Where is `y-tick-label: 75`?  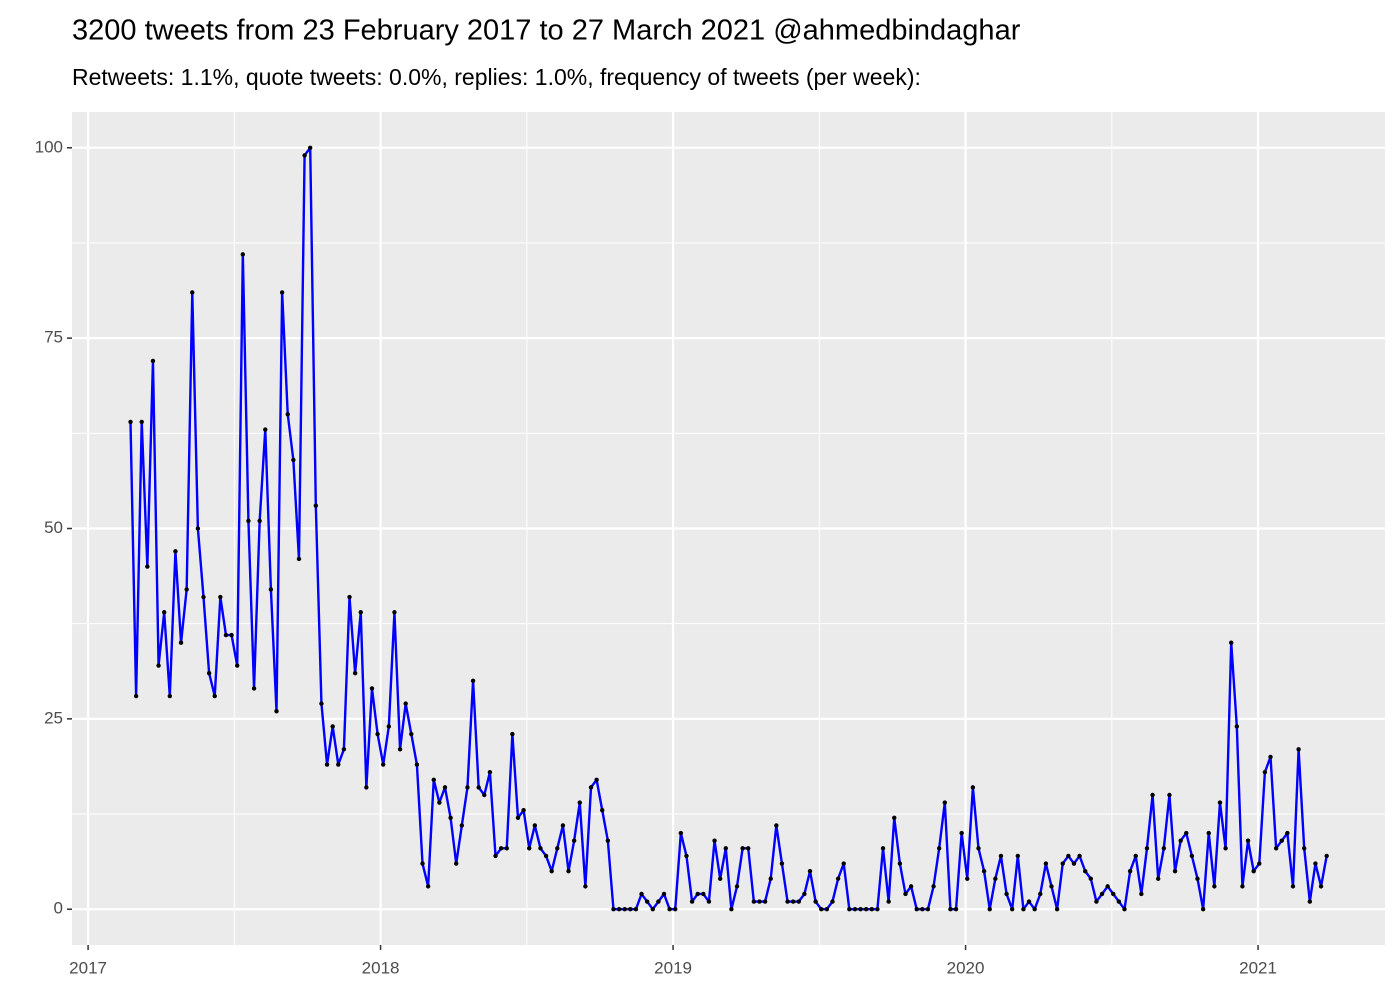 y-tick-label: 75 is located at coordinates (53, 337).